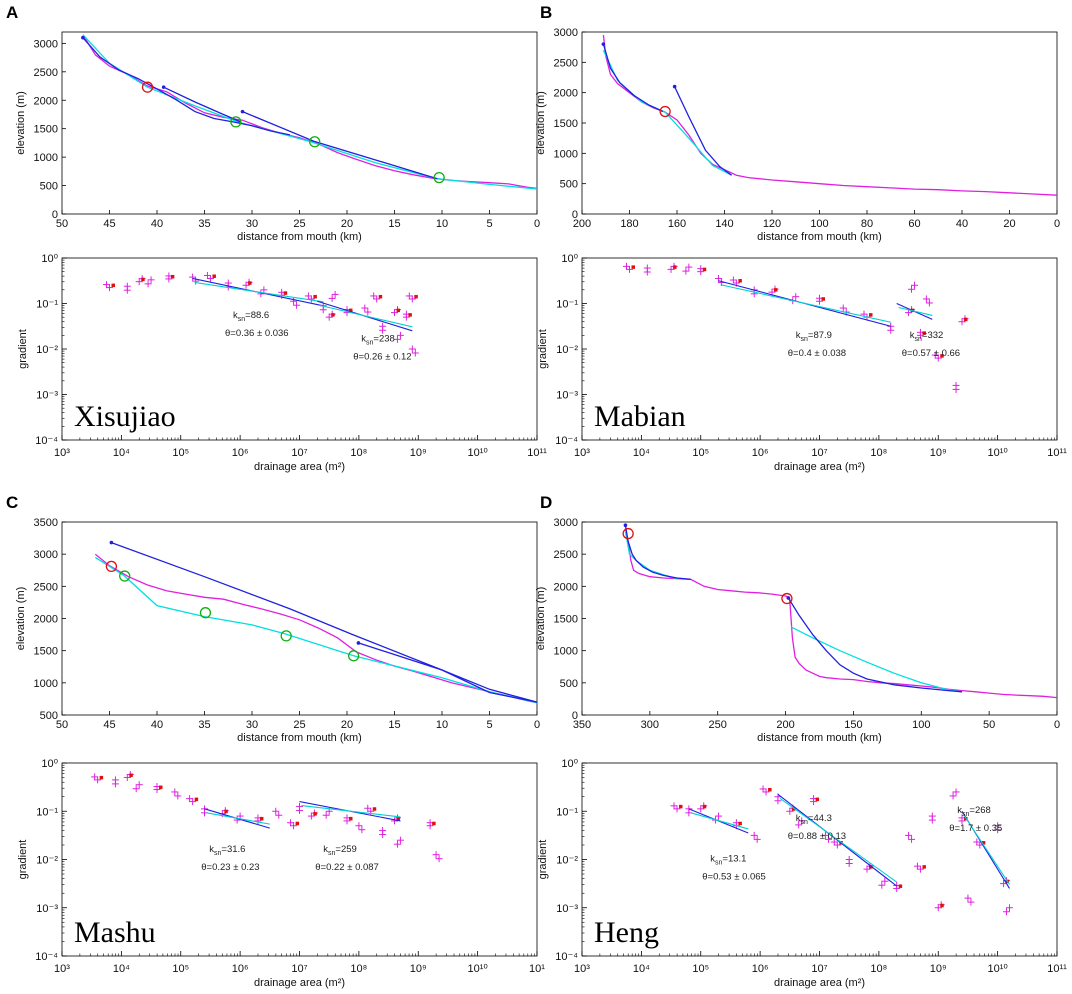 Image resolution: width=1072 pixels, height=994 pixels. I want to click on y-tick-label: 3500, so click(46, 523).